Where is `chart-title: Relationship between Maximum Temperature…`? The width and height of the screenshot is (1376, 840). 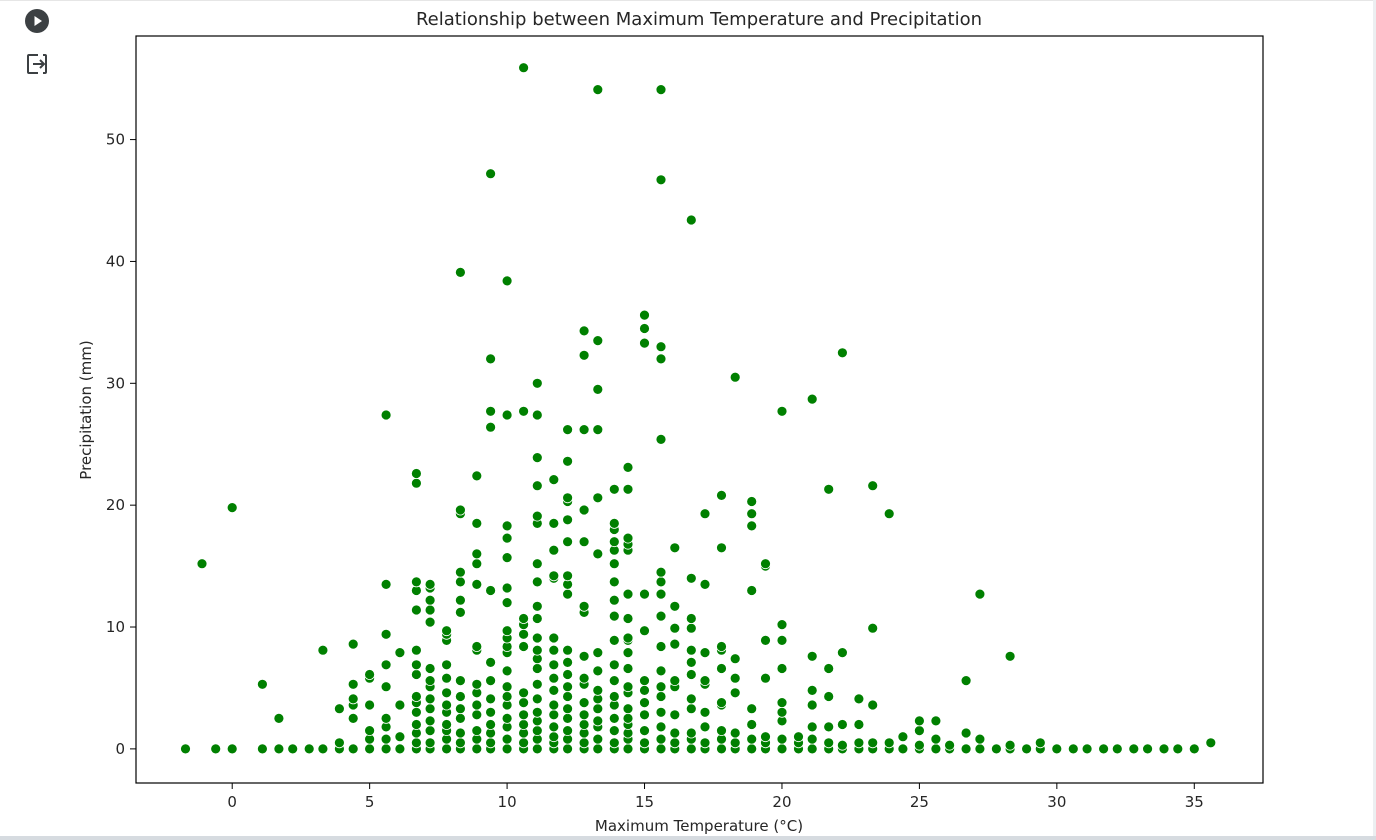 chart-title: Relationship between Maximum Temperature… is located at coordinates (699, 19).